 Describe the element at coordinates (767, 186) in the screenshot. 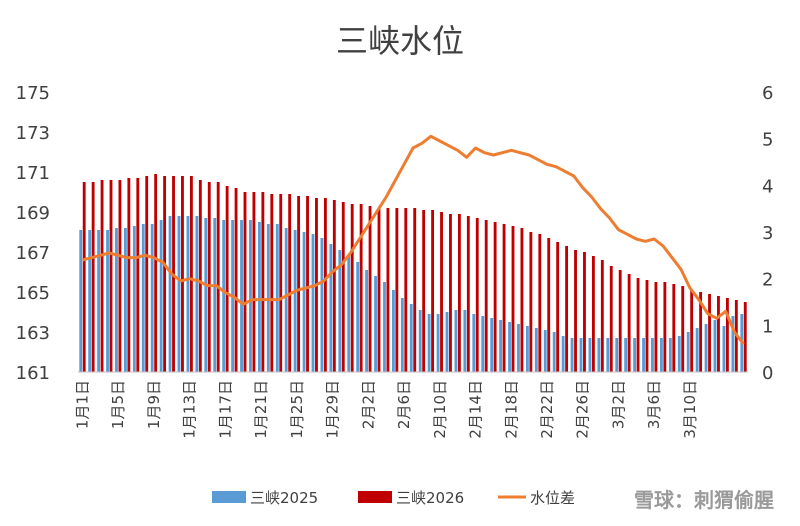

I see `right-tick-label: 4` at that location.